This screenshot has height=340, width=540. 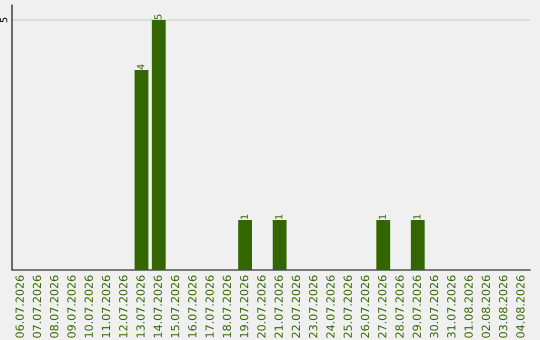 What do you see at coordinates (158, 17) in the screenshot?
I see `data-label: 5` at bounding box center [158, 17].